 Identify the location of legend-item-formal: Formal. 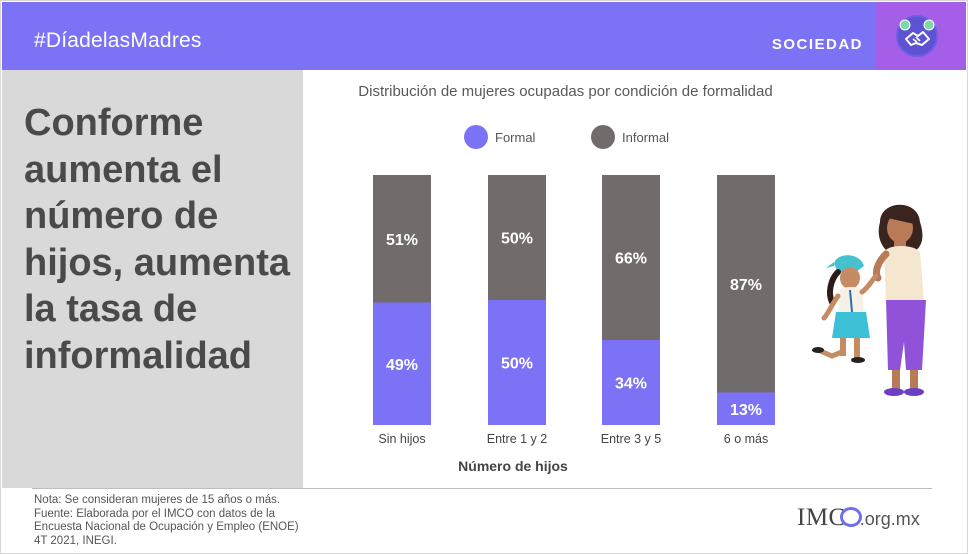
(499, 137).